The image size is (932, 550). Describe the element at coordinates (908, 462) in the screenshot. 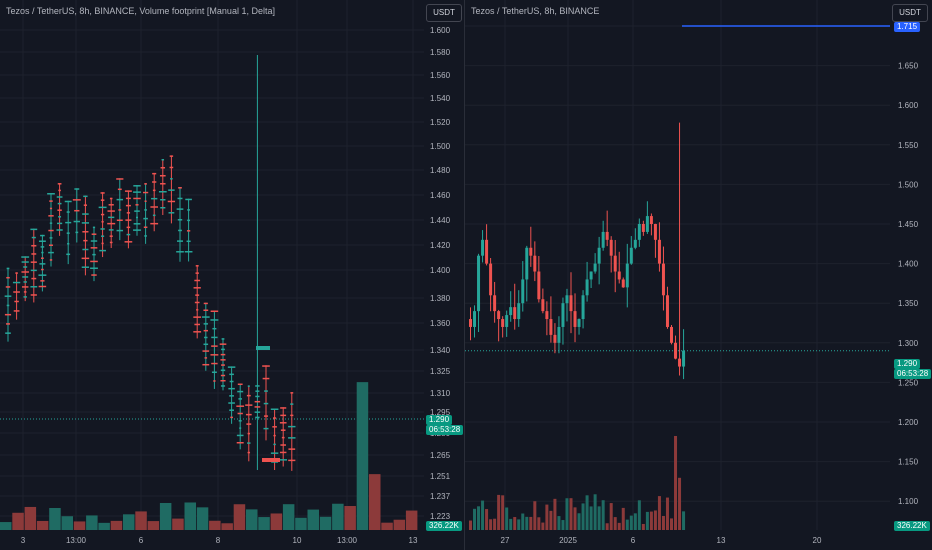

I see `price-tick-label: 1.150` at that location.